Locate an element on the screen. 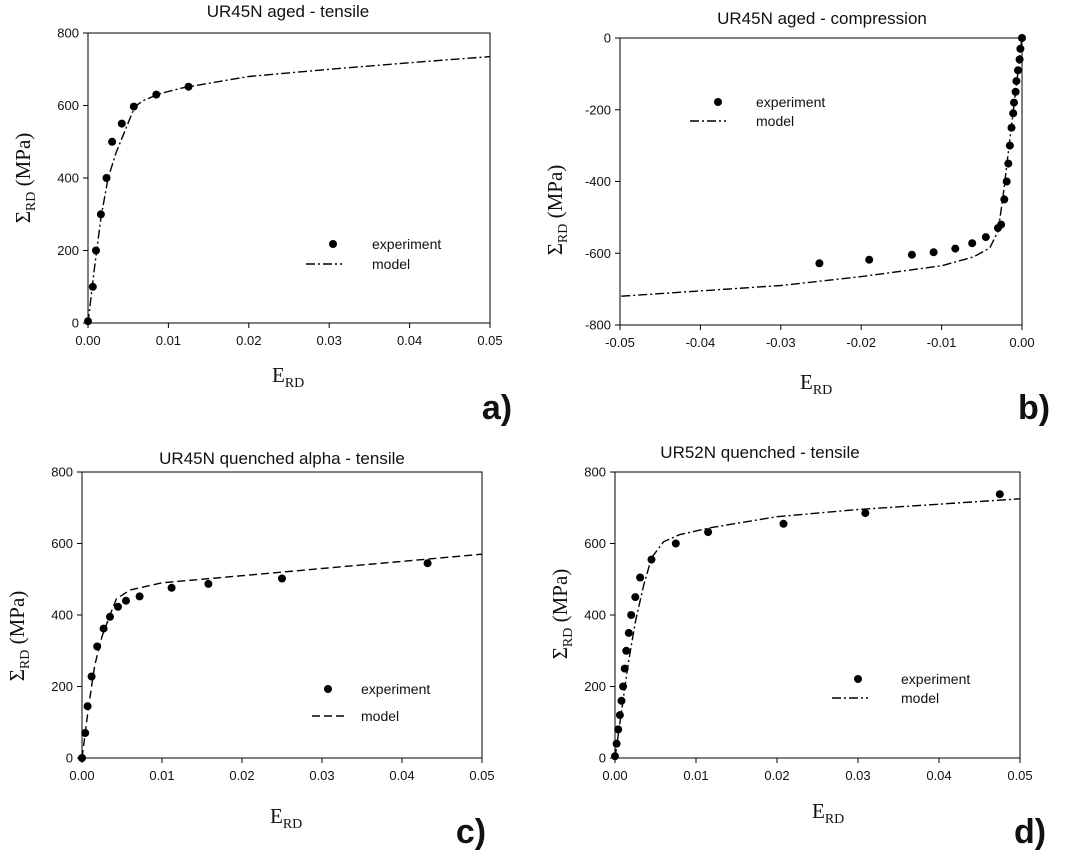 Image resolution: width=1071 pixels, height=857 pixels. panel-letter: b) is located at coordinates (1034, 408).